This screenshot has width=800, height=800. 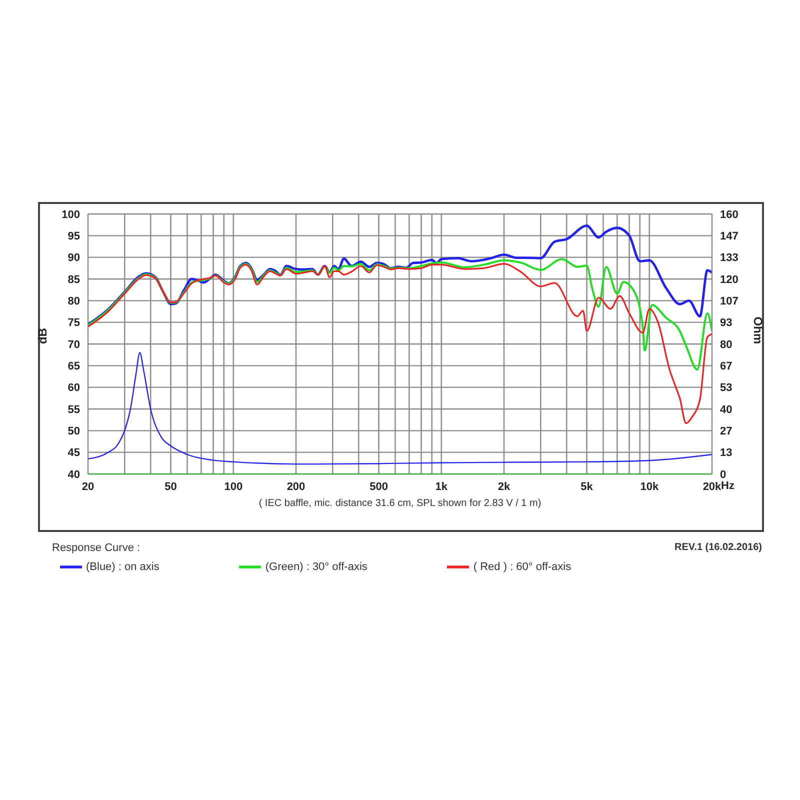 What do you see at coordinates (88, 486) in the screenshot?
I see `x-tick-label: 20` at bounding box center [88, 486].